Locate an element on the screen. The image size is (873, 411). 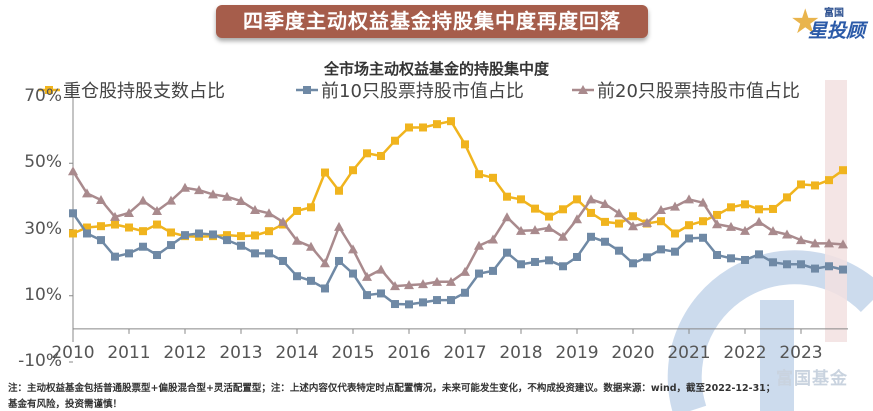
legend-series-1: 重仓股持股支数占比 is located at coordinates (131, 90).